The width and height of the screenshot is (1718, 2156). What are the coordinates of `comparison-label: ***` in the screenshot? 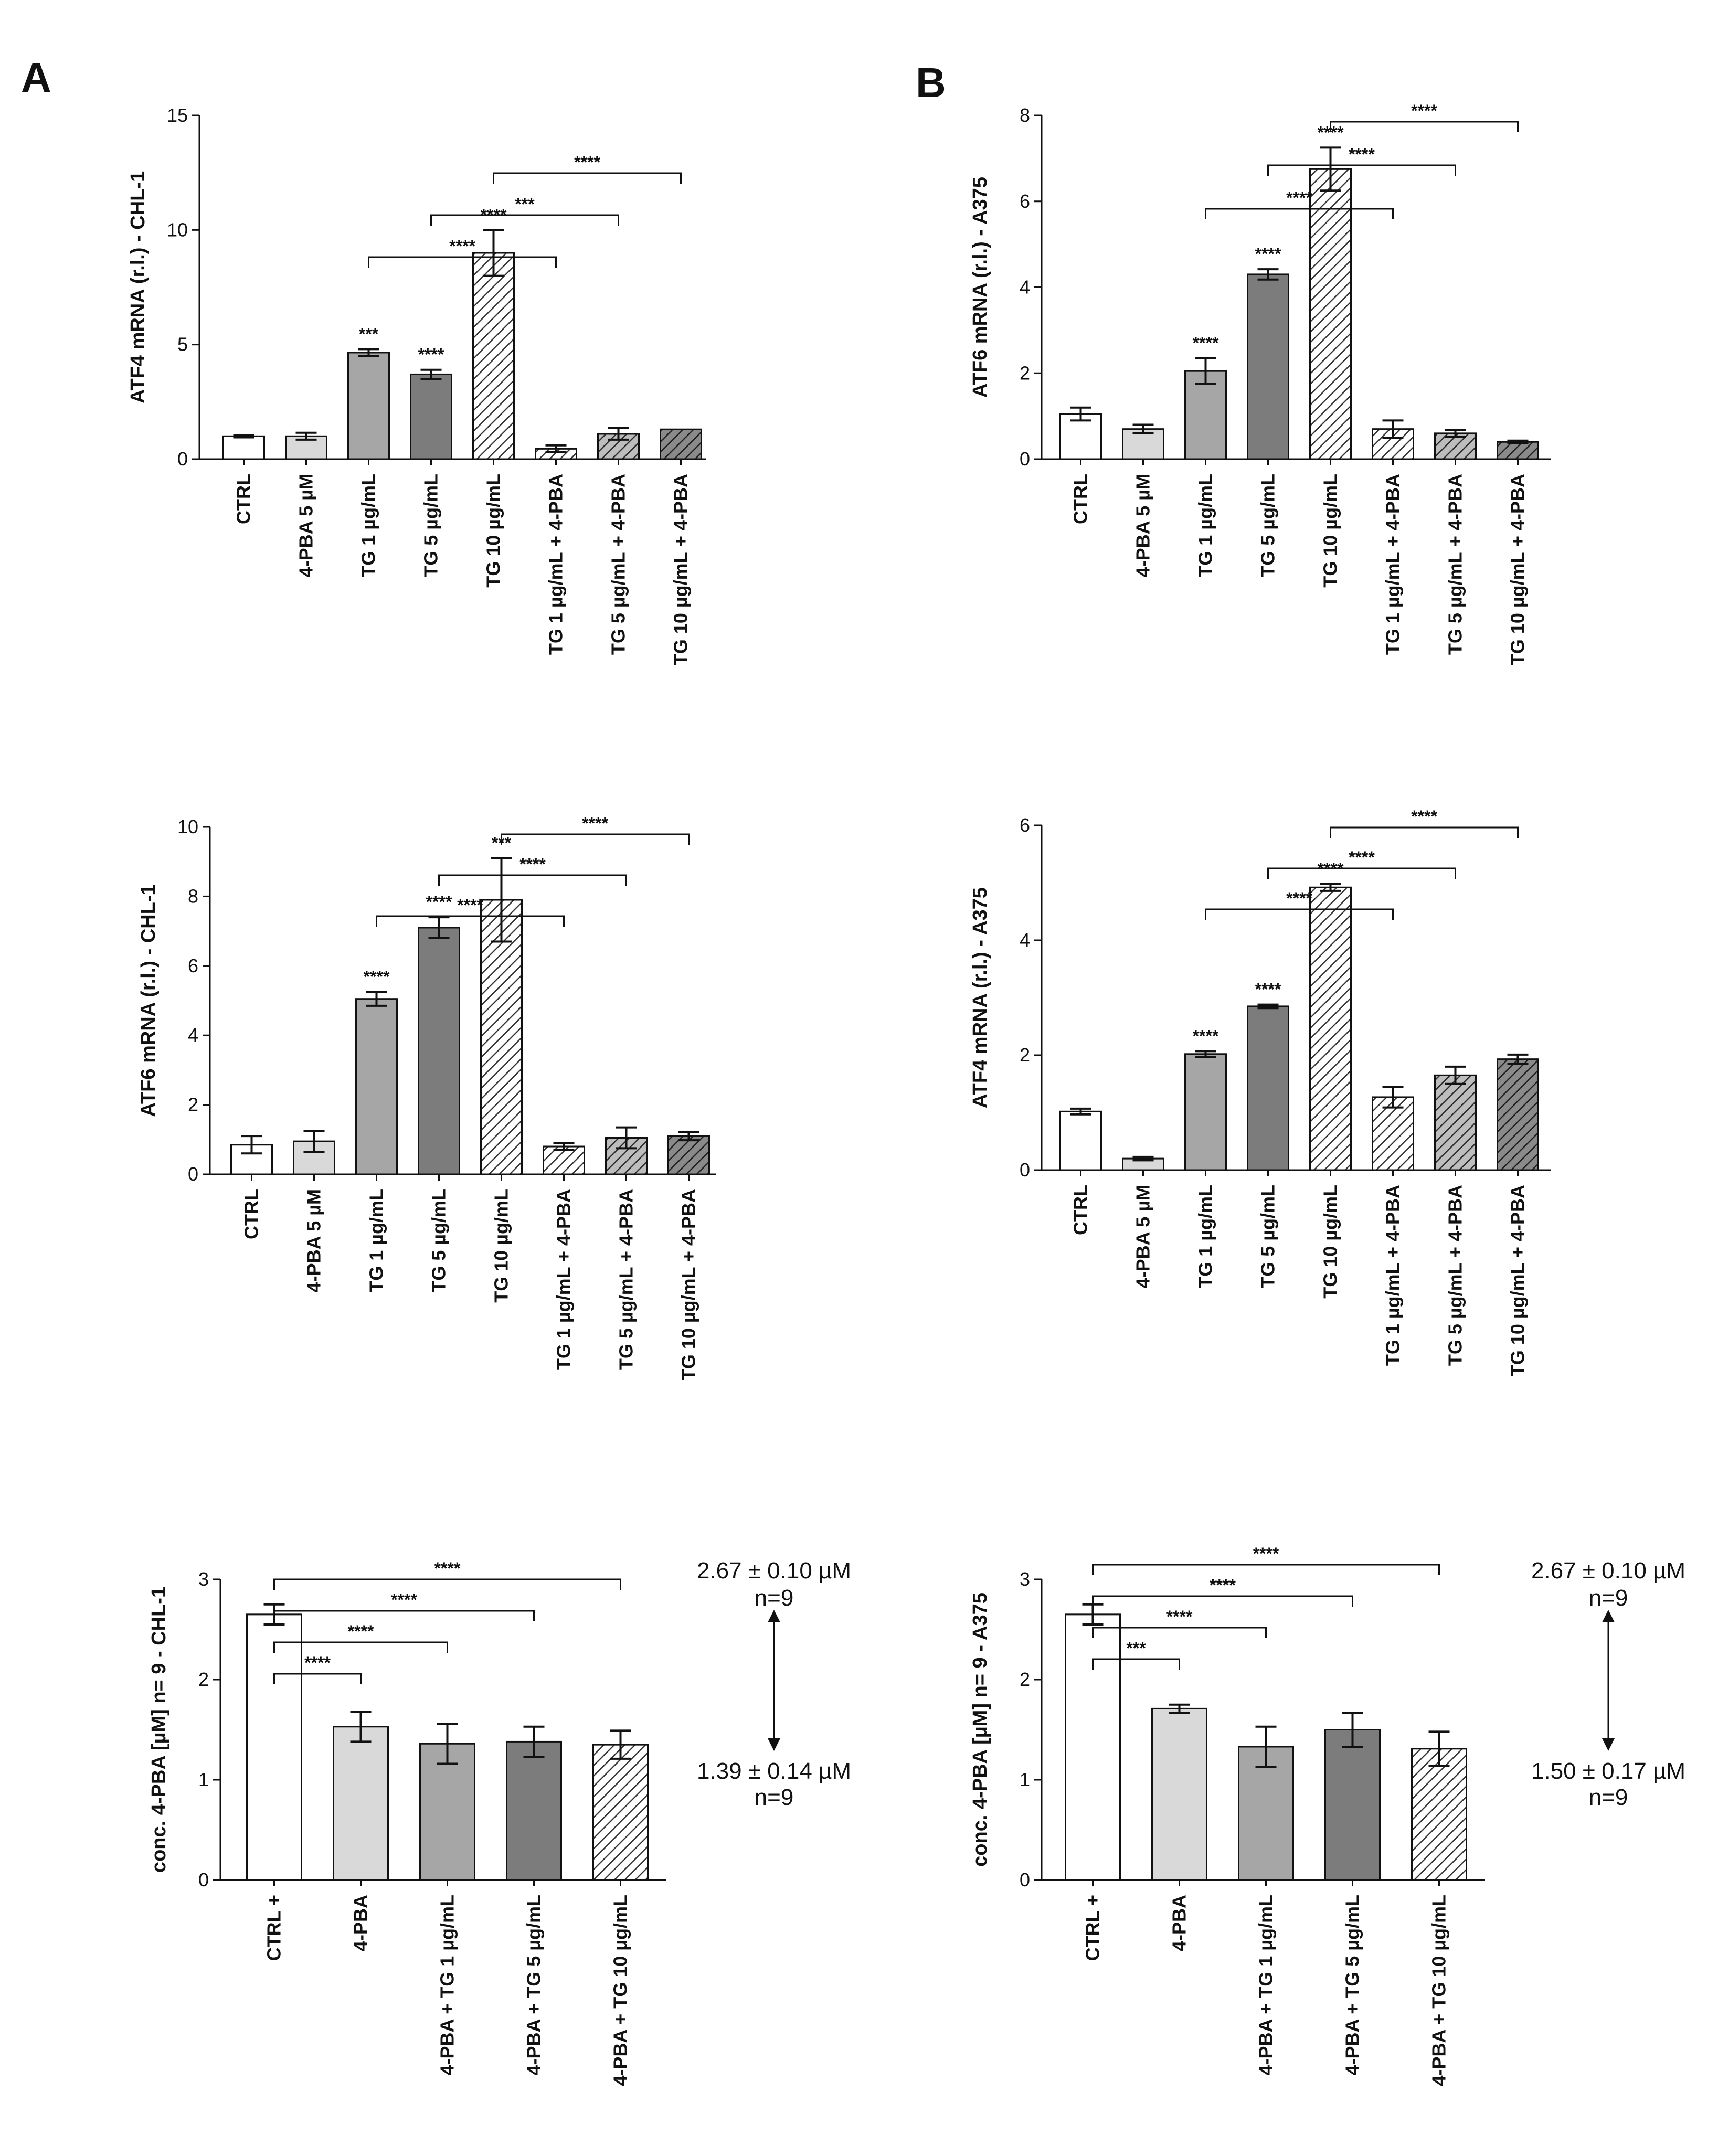 It's located at (1136, 1648).